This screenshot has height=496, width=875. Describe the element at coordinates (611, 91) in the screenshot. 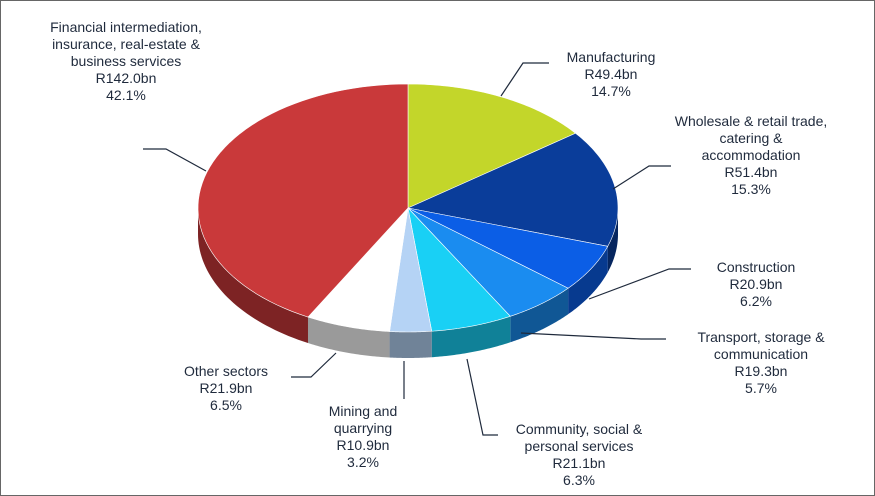

I see `value-label: 14.7%` at that location.